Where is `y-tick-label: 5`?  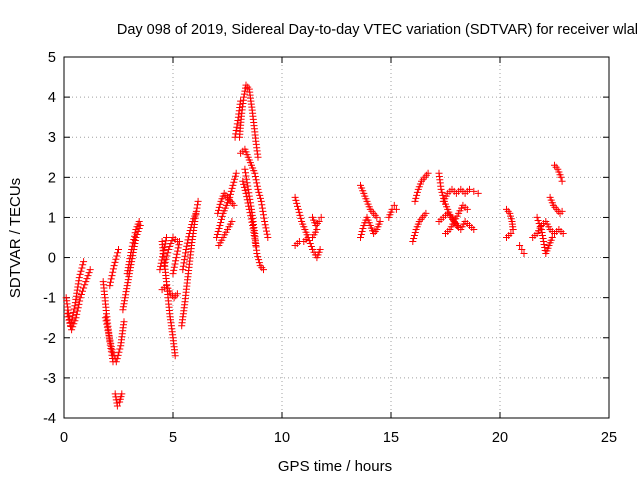 y-tick-label: 5 is located at coordinates (52, 58).